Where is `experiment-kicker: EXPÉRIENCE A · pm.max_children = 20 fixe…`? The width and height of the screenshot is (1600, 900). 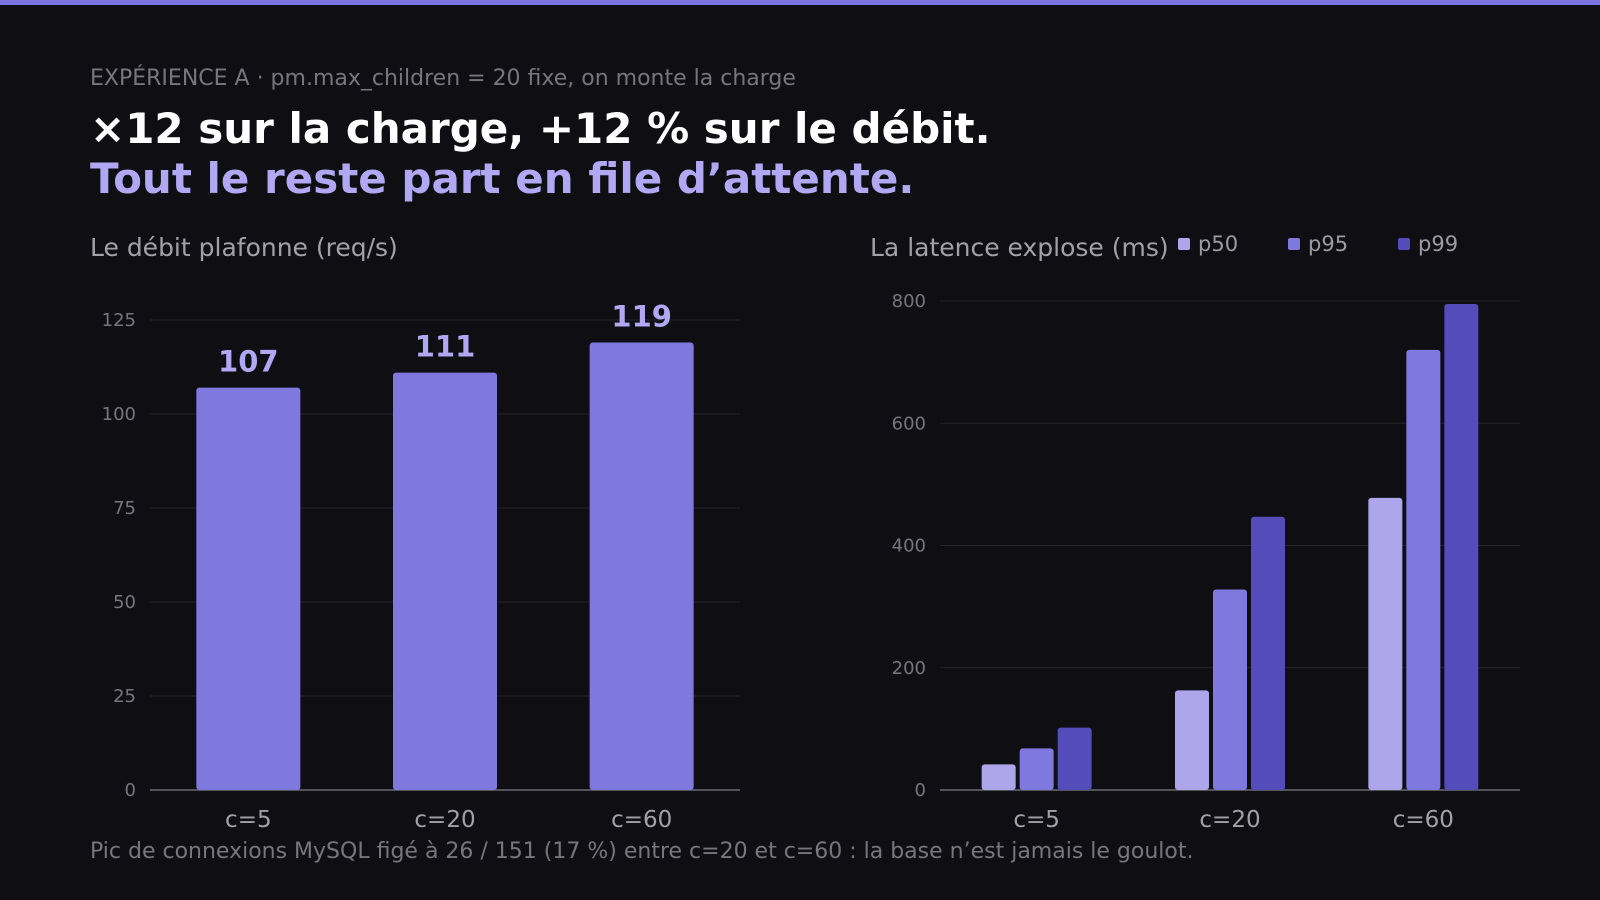
experiment-kicker: EXPÉRIENCE A · pm.max_children = 20 fixe… is located at coordinates (443, 78).